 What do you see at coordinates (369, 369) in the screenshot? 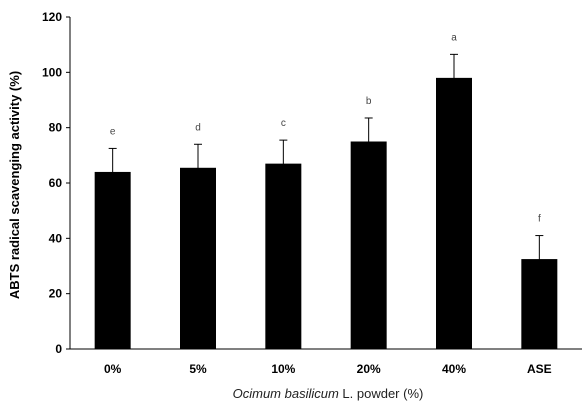
I see `x-tick-label: 20%` at bounding box center [369, 369].